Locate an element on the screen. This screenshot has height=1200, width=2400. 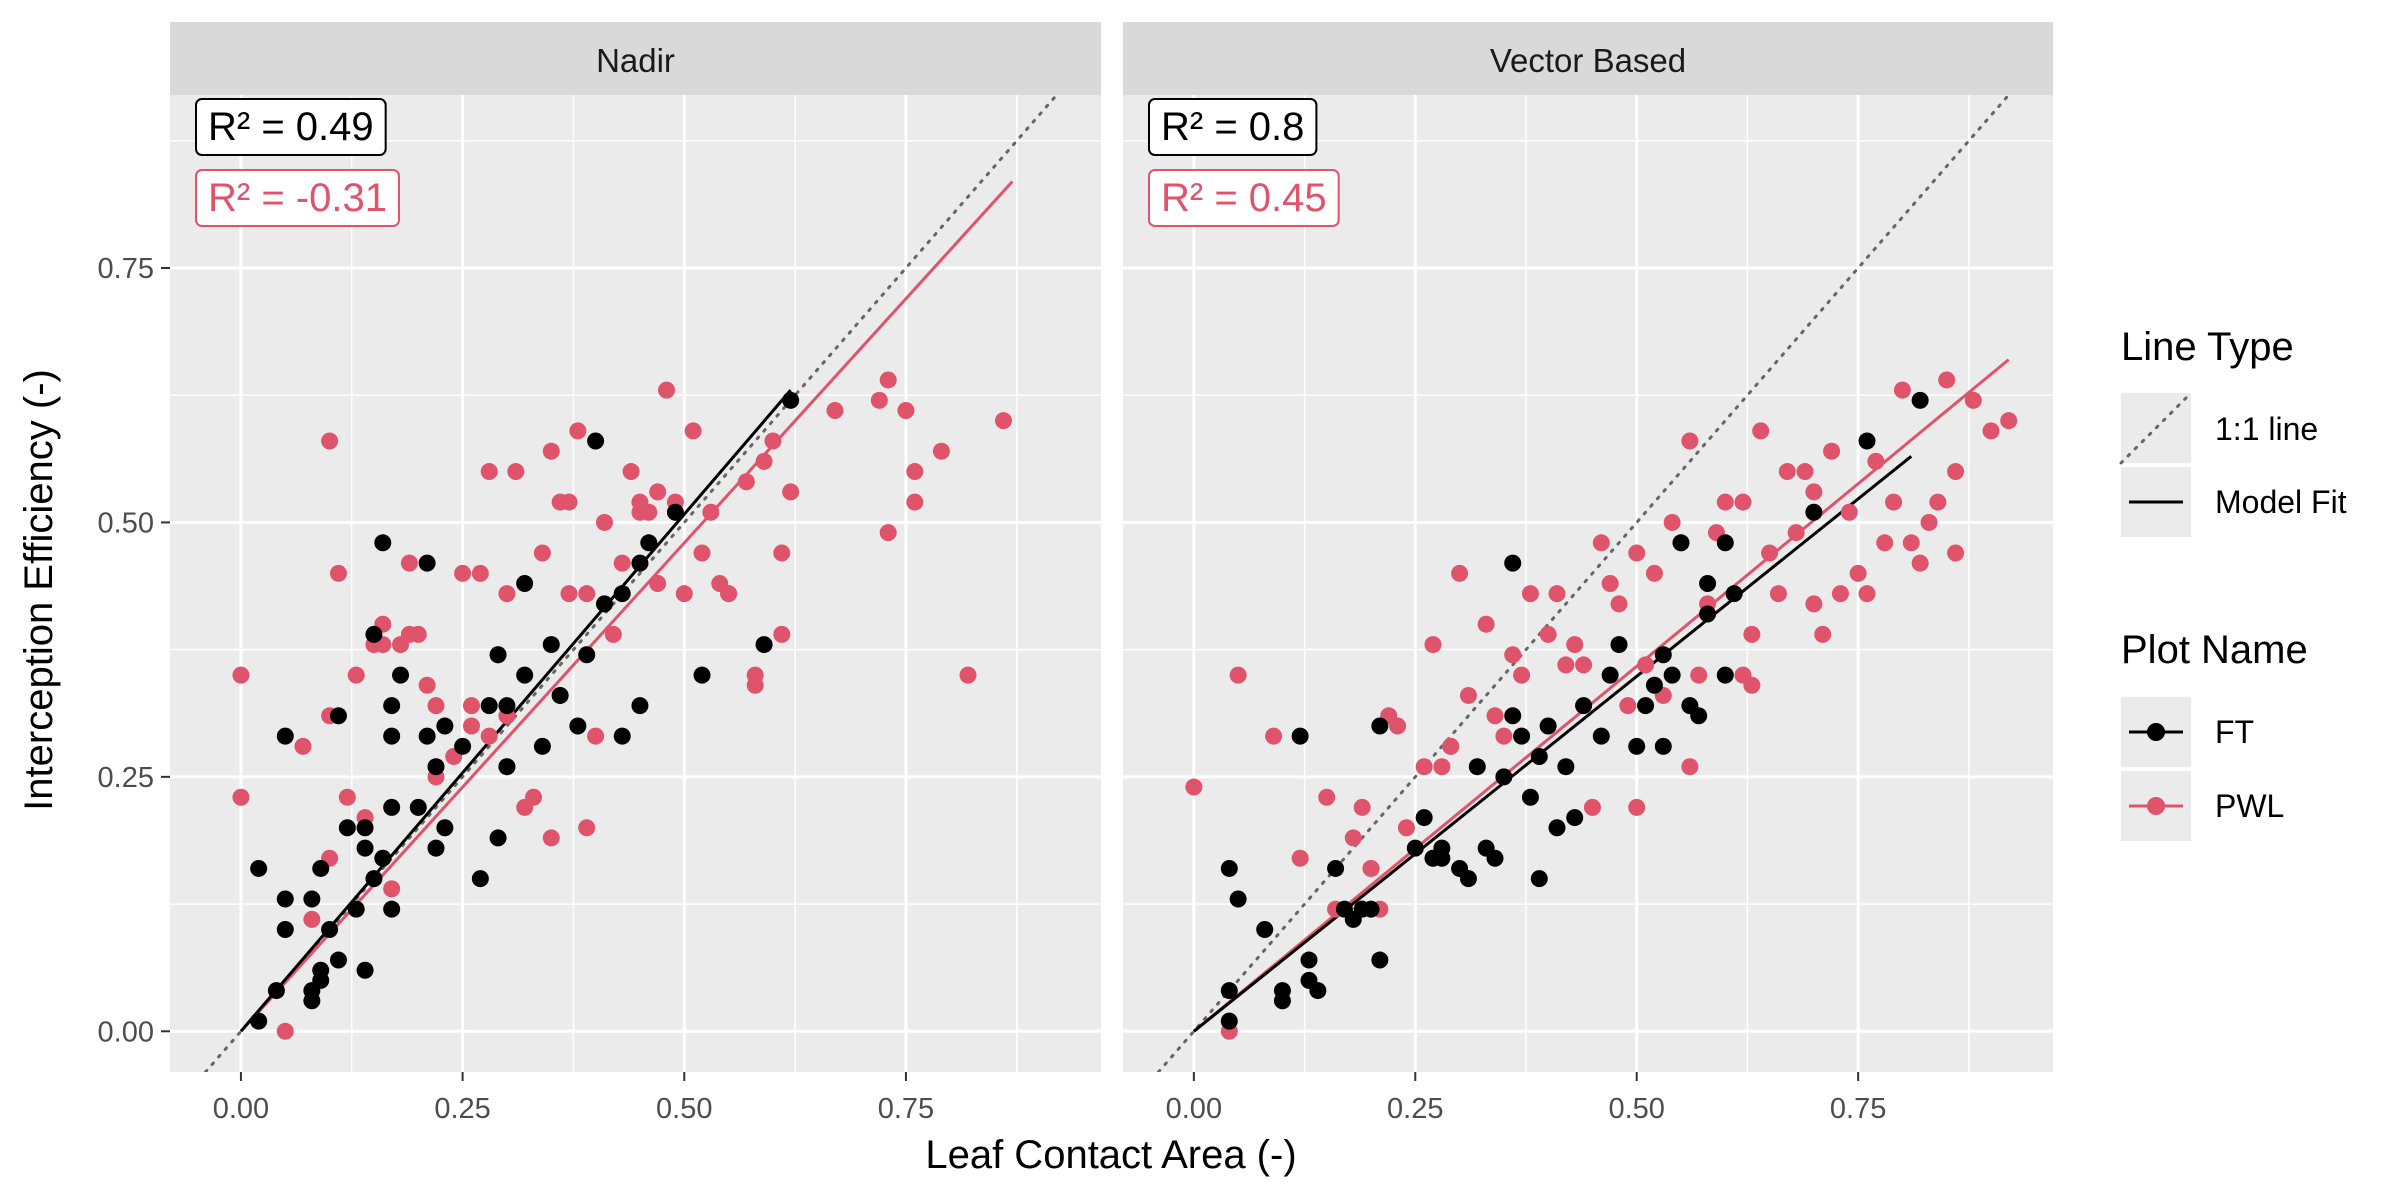
model-fit-line-ft is located at coordinates (1552, 744).